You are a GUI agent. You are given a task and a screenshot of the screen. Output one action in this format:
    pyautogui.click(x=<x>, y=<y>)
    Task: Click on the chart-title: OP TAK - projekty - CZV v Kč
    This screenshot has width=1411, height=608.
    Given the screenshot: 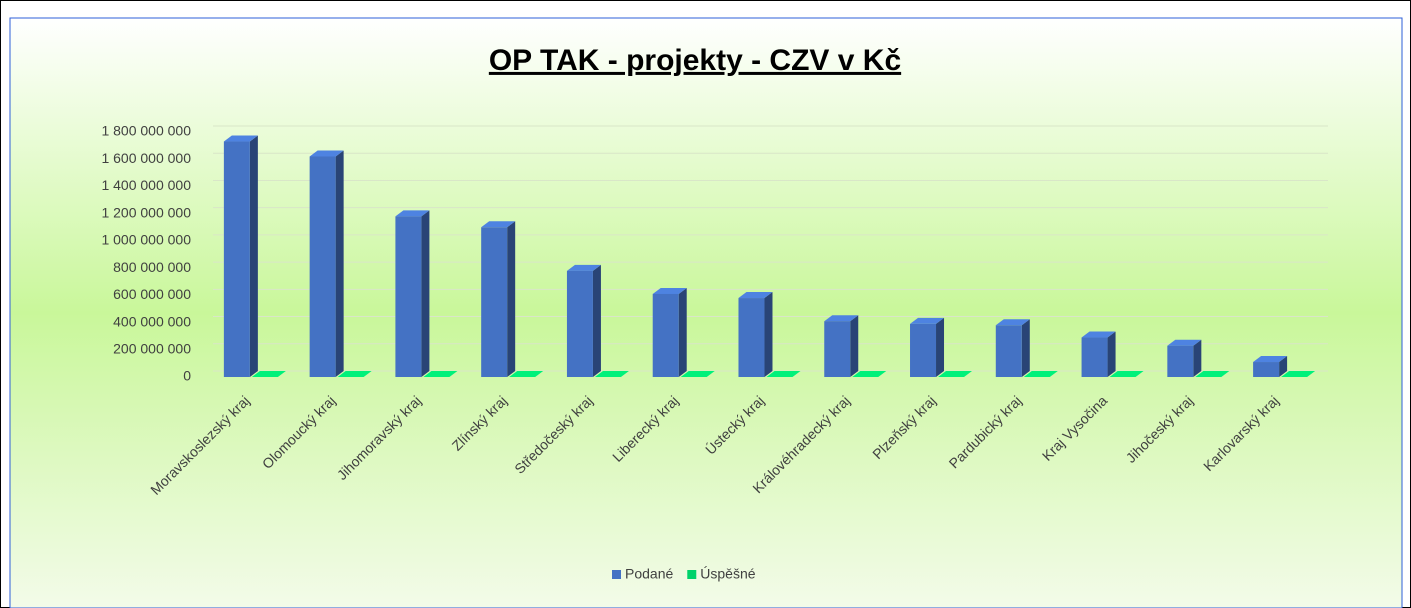 What is the action you would take?
    pyautogui.click(x=695, y=60)
    